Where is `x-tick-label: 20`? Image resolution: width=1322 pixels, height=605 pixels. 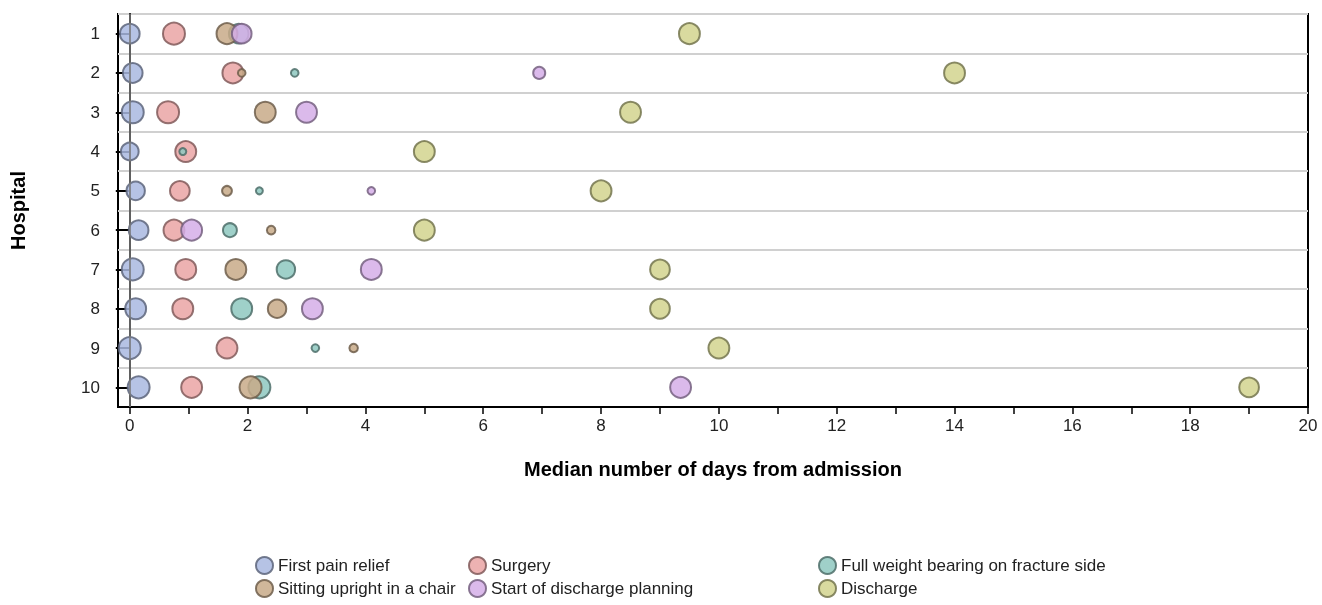
x-tick-label: 20 is located at coordinates (1308, 425).